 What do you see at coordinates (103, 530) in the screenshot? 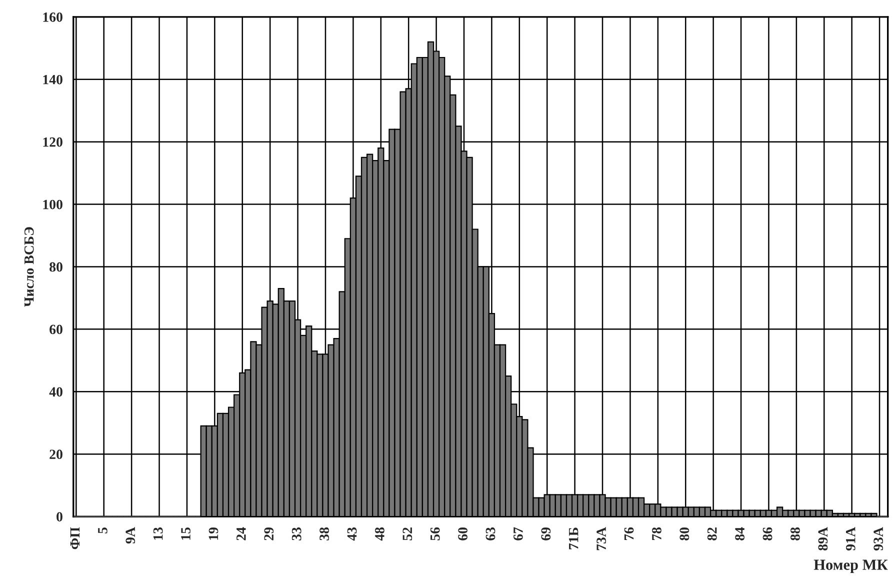
I see `x-tick-label: 5` at bounding box center [103, 530].